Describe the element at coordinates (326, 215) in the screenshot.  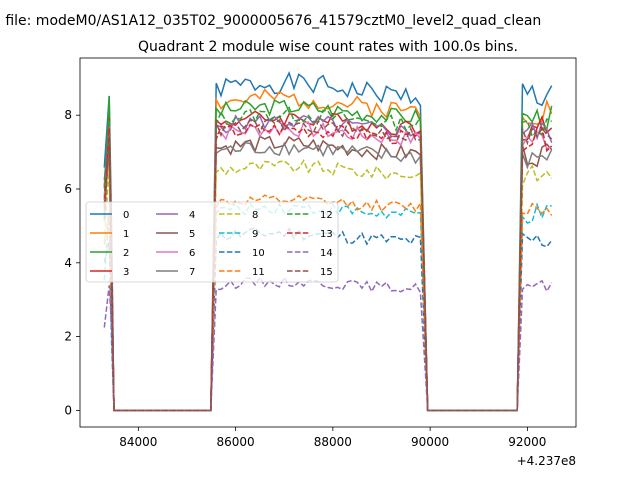
I see `legend-label-12: 12` at that location.